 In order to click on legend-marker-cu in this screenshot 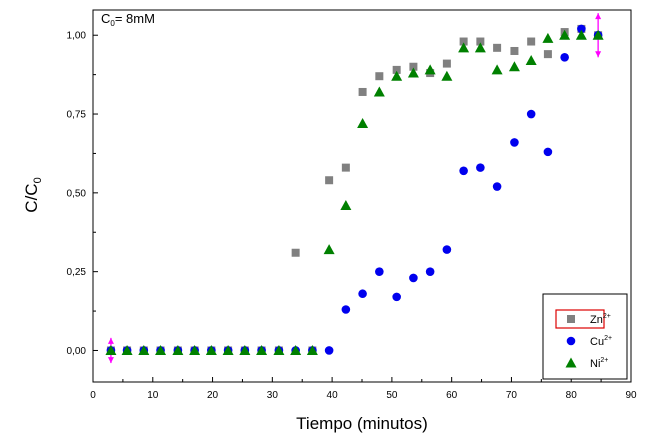, I will do `click(571, 341)`.